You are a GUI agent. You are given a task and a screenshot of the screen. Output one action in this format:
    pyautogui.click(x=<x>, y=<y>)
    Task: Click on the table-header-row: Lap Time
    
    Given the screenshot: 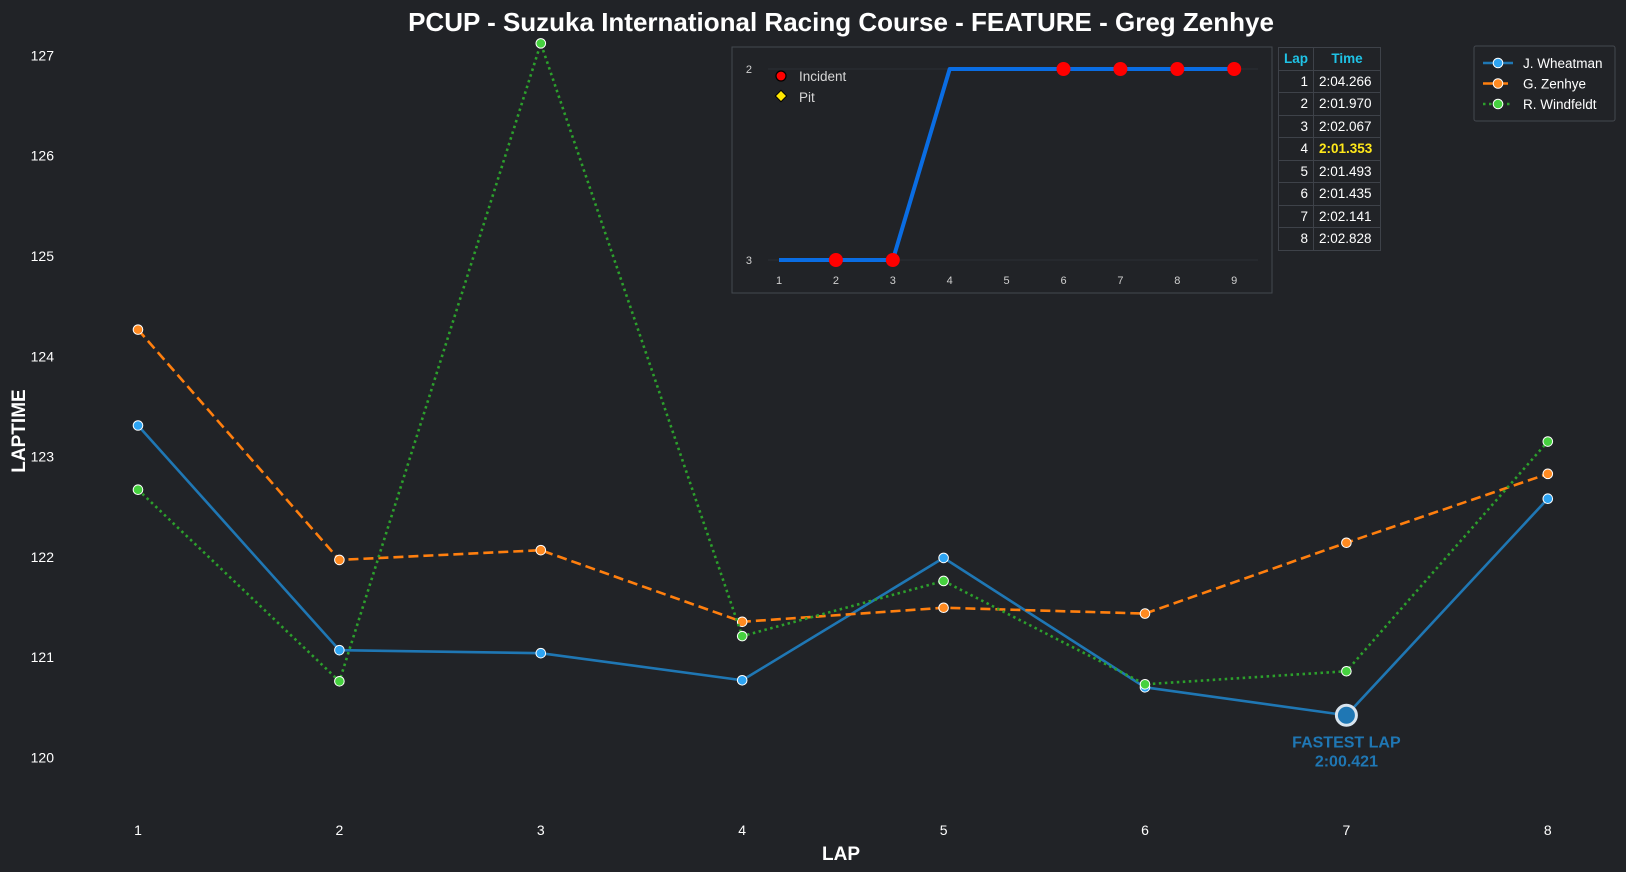 What is the action you would take?
    pyautogui.click(x=1329, y=59)
    